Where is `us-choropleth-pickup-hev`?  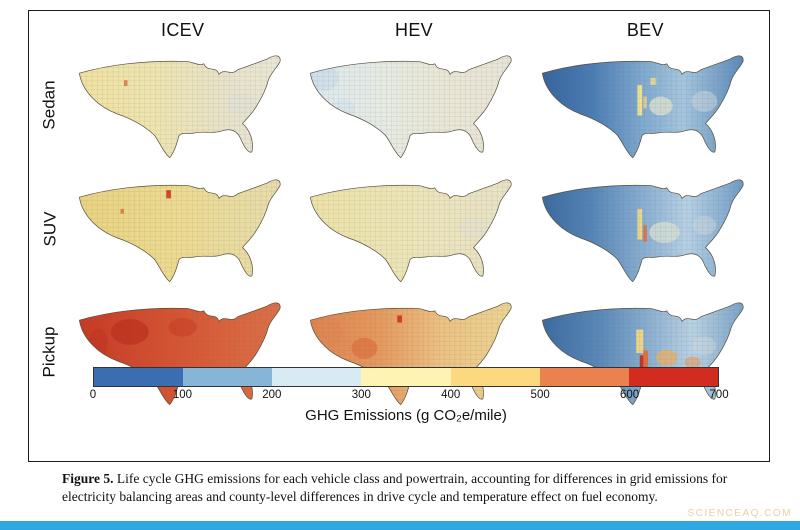 us-choropleth-pickup-hev is located at coordinates (411, 354).